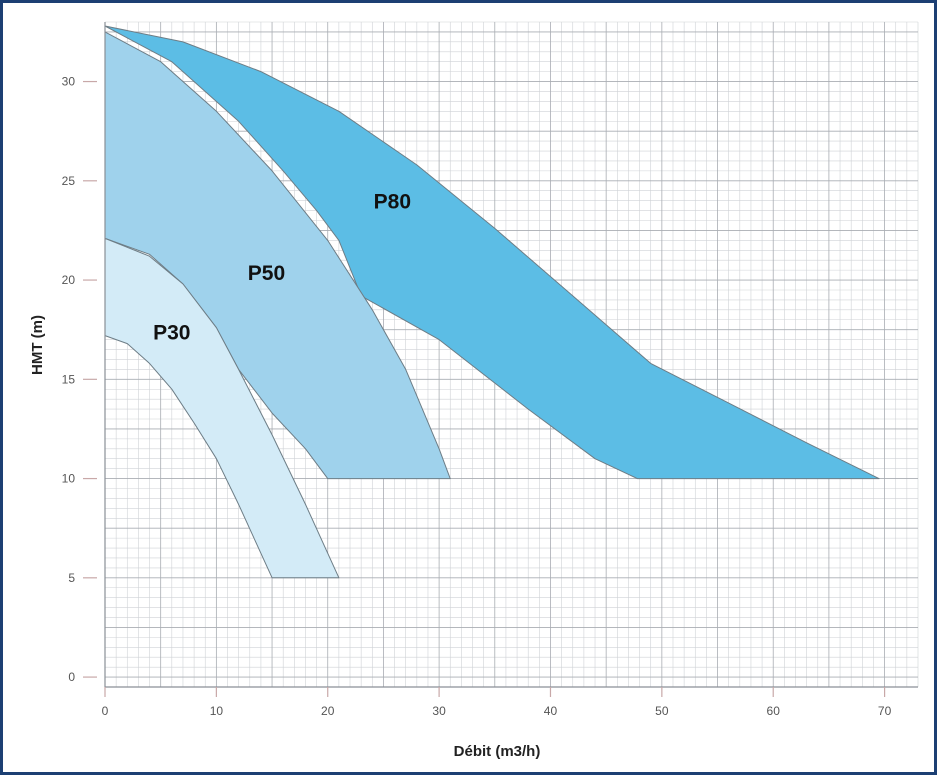 This screenshot has height=775, width=937. Describe the element at coordinates (171, 333) in the screenshot. I see `region-label-p30: P30` at that location.